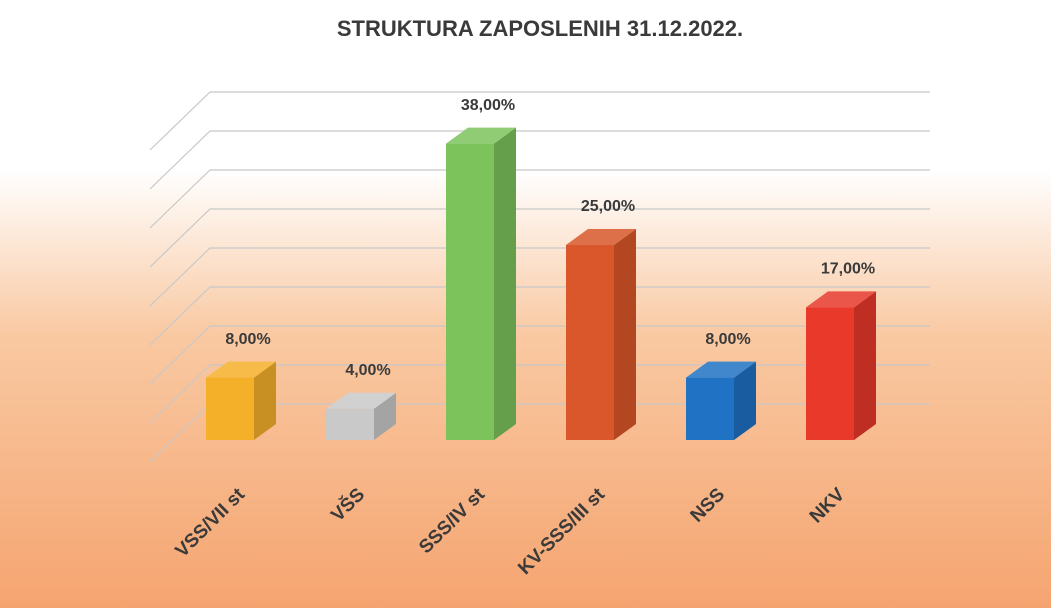 The height and width of the screenshot is (608, 1051). Describe the element at coordinates (488, 105) in the screenshot. I see `data-label: 38,00%` at that location.